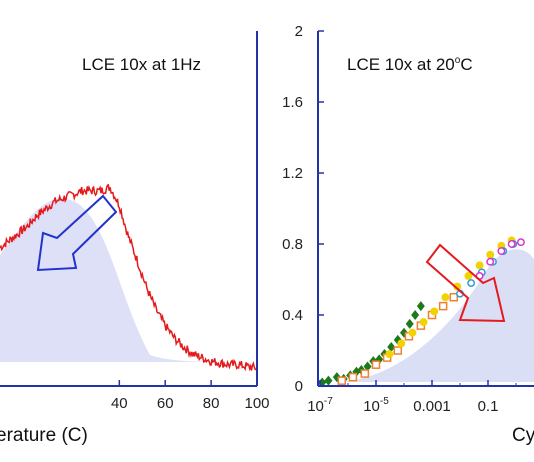 The width and height of the screenshot is (534, 462). Describe the element at coordinates (165, 403) in the screenshot. I see `left-x-tick-label: 60` at that location.